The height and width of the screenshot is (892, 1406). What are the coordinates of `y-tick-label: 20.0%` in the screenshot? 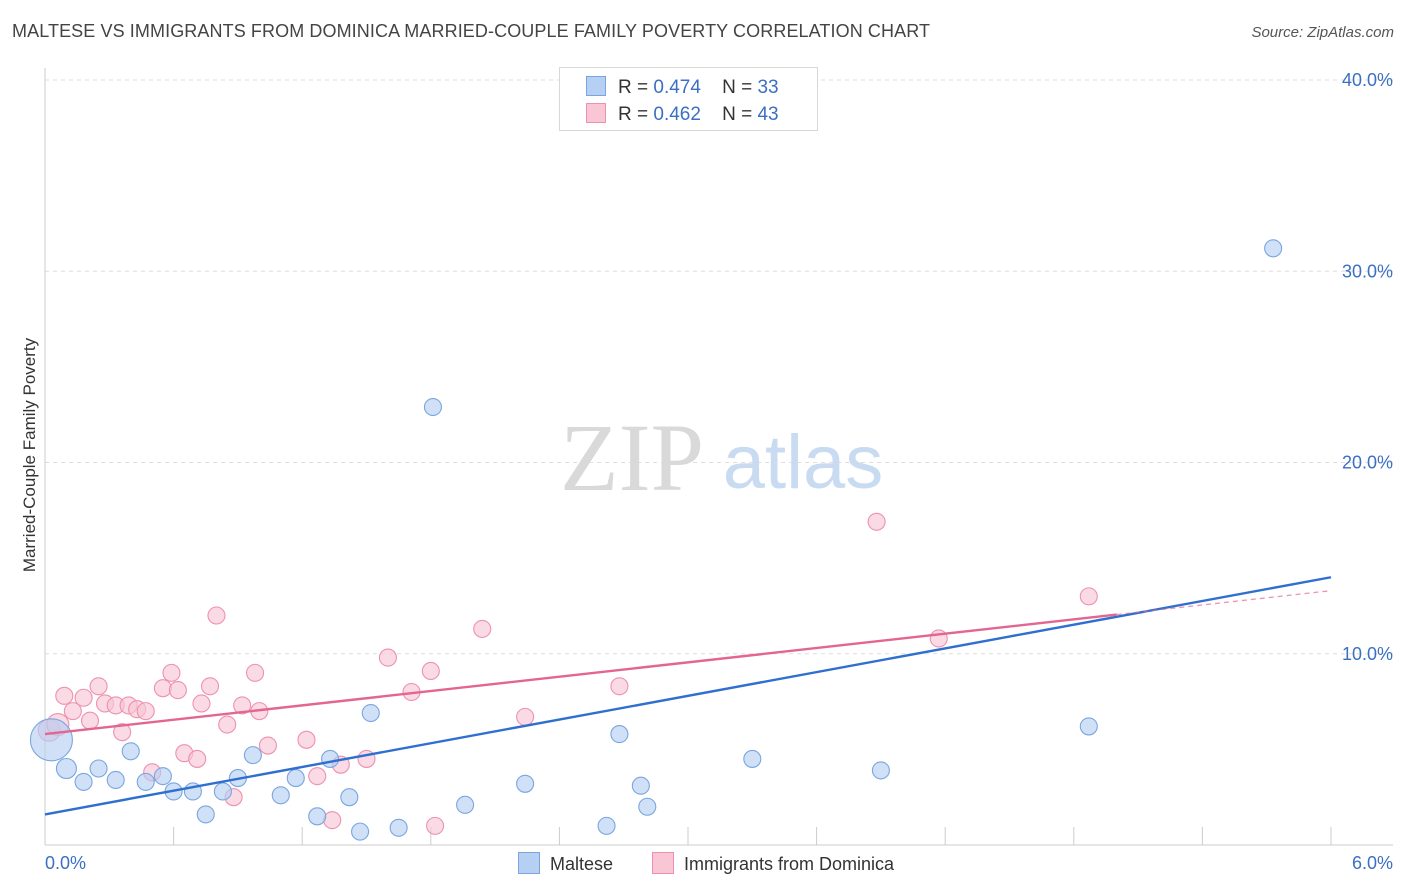 It's located at (1367, 463).